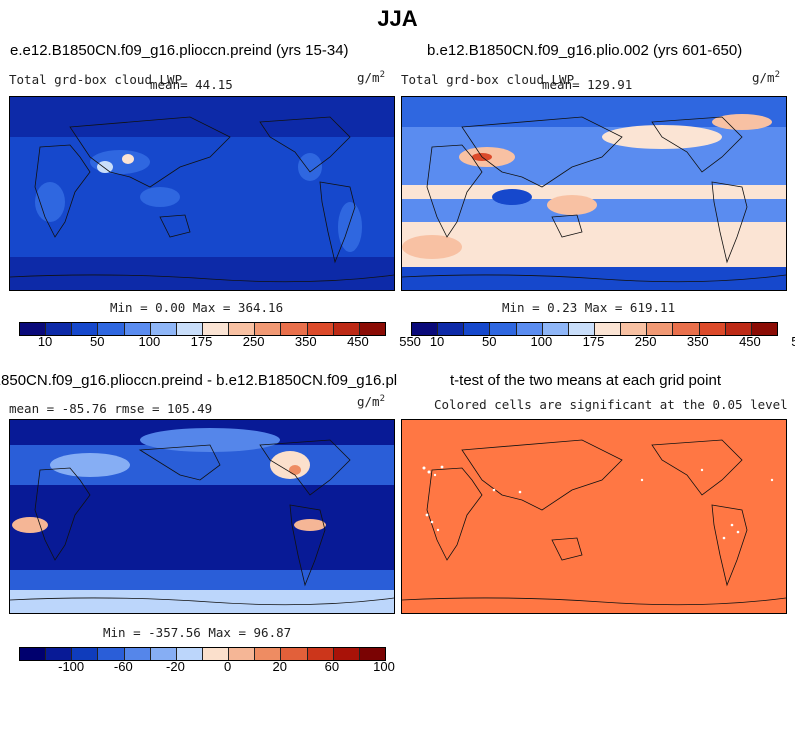 The image size is (795, 733). Describe the element at coordinates (371, 402) in the screenshot. I see `panel3-units: g/m2` at that location.